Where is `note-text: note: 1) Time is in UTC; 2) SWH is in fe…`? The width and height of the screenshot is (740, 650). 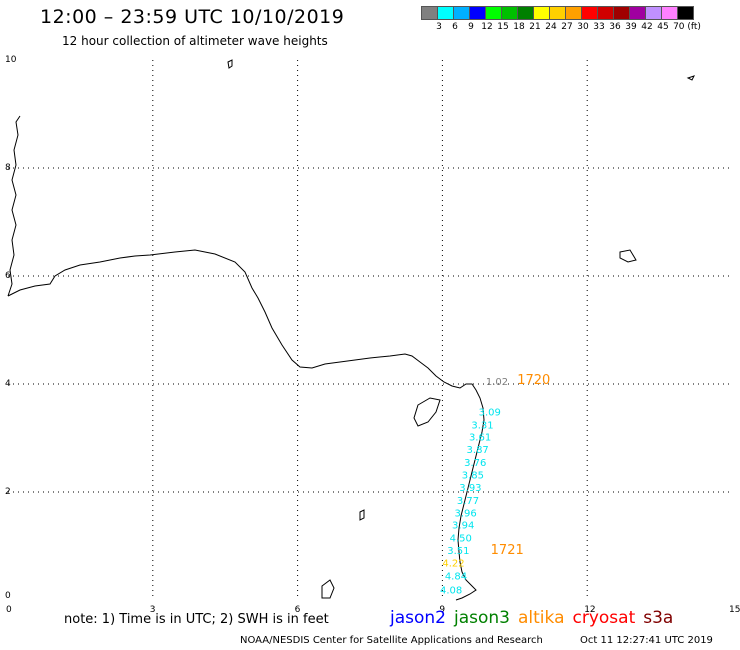 note-text: note: 1) Time is in UTC; 2) SWH is in fe… is located at coordinates (196, 619).